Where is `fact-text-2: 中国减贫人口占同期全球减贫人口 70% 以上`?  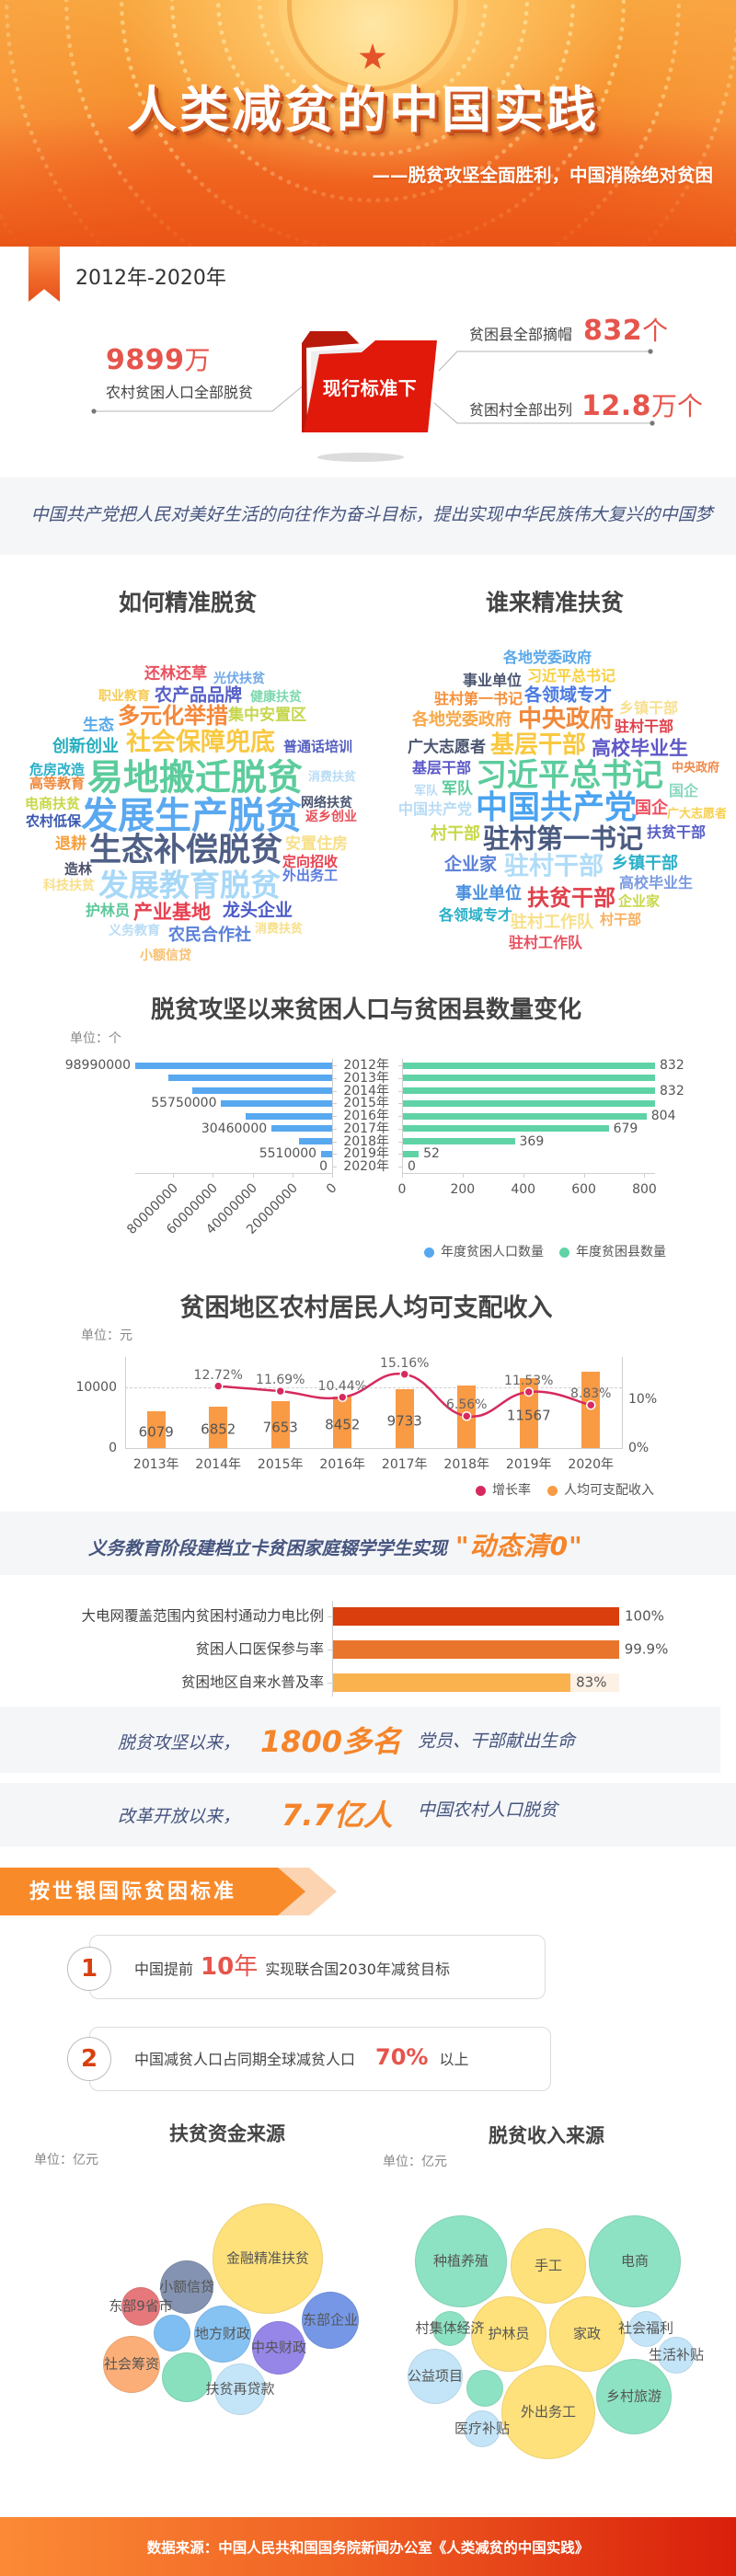
fact-text-2: 中国减贫人口占同期全球减贫人口 70% 以上 is located at coordinates (301, 2057).